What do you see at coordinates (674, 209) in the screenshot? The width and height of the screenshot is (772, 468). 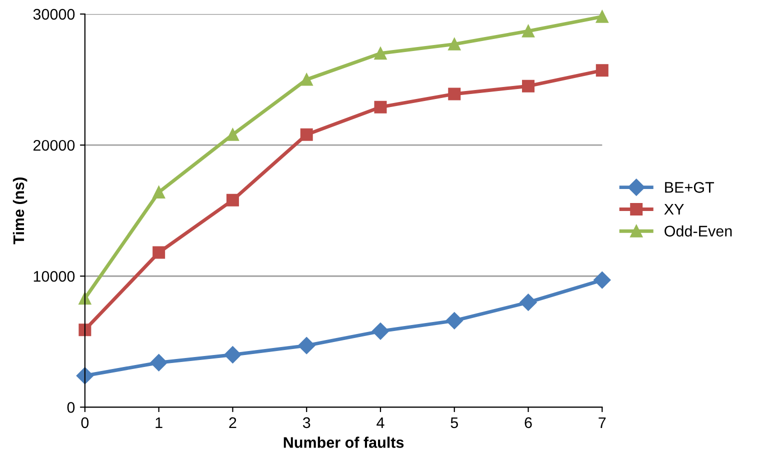 I see `legend-label: XY` at bounding box center [674, 209].